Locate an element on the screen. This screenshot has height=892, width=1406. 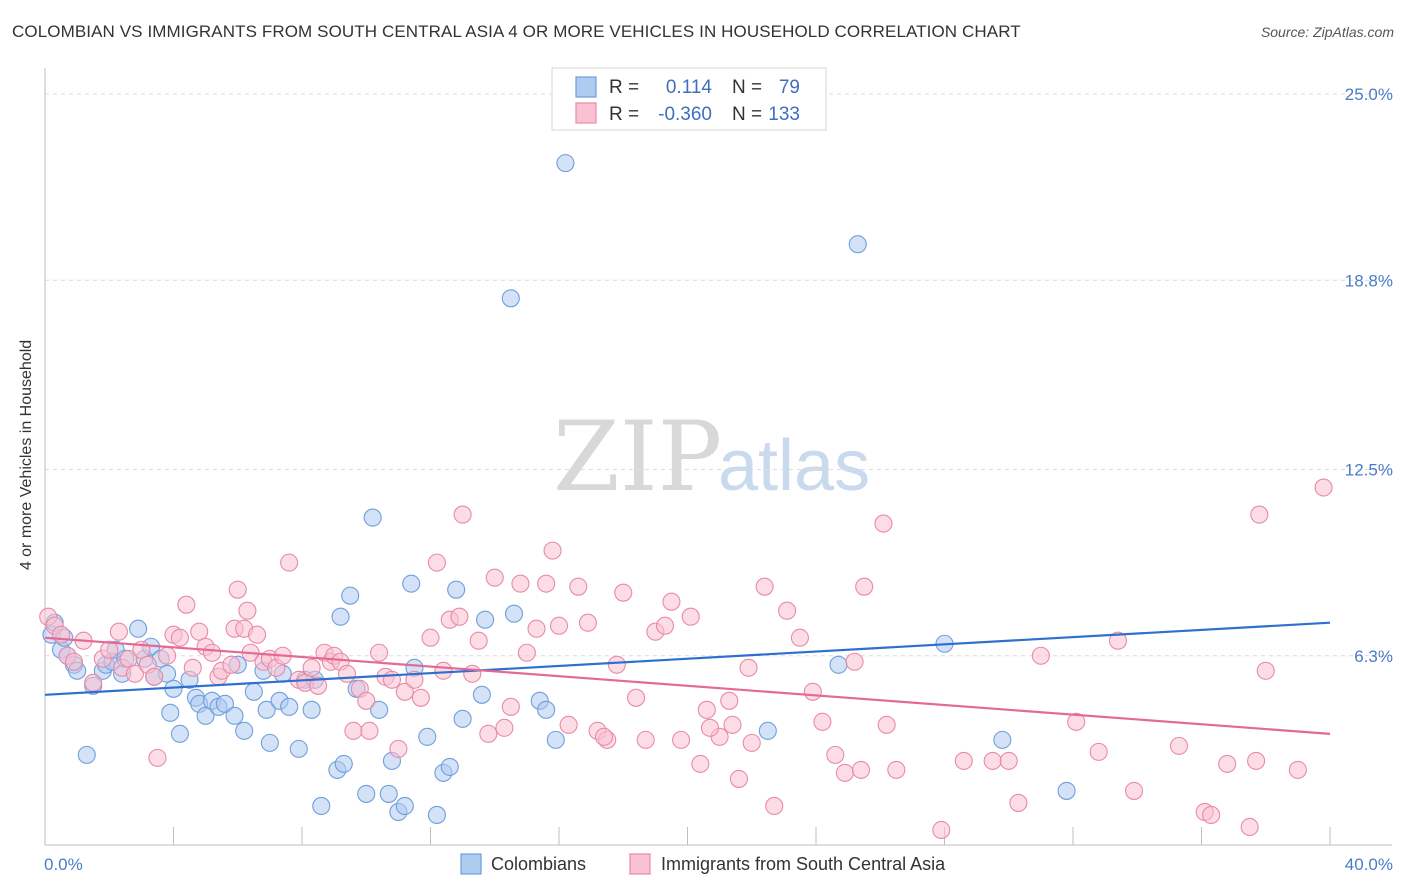
trend-lines is located at coordinates (687, 678).